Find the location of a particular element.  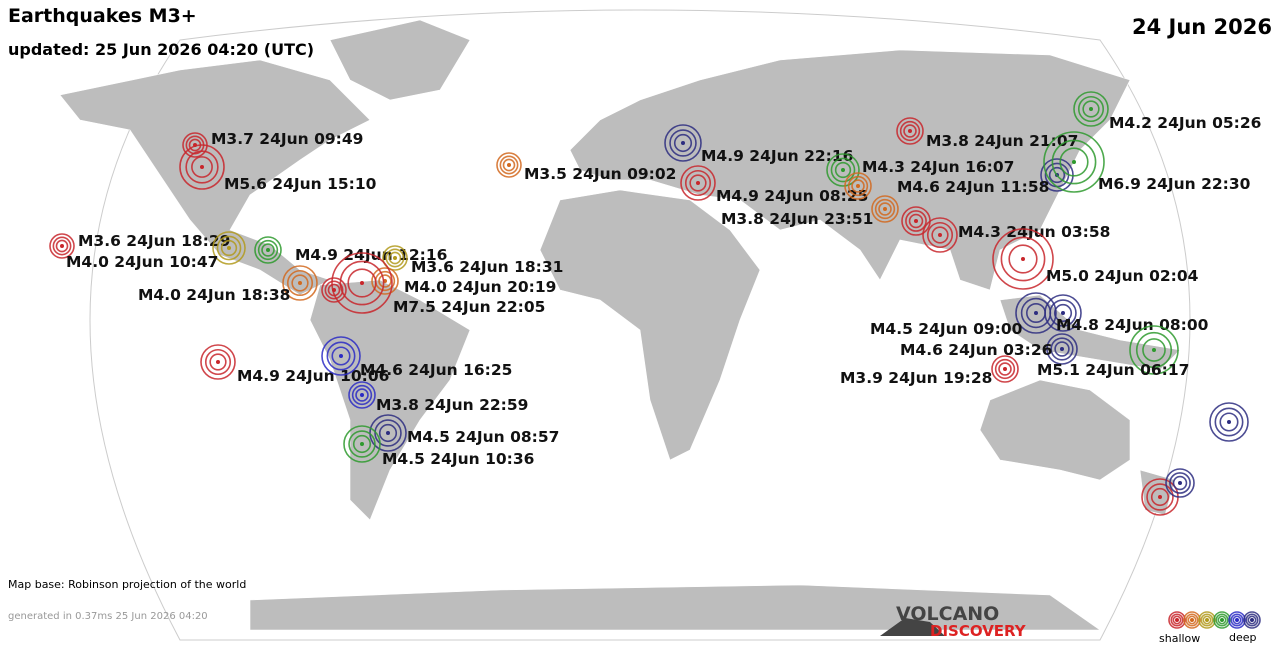

logo-top: VOLCANO is located at coordinates (947, 614).